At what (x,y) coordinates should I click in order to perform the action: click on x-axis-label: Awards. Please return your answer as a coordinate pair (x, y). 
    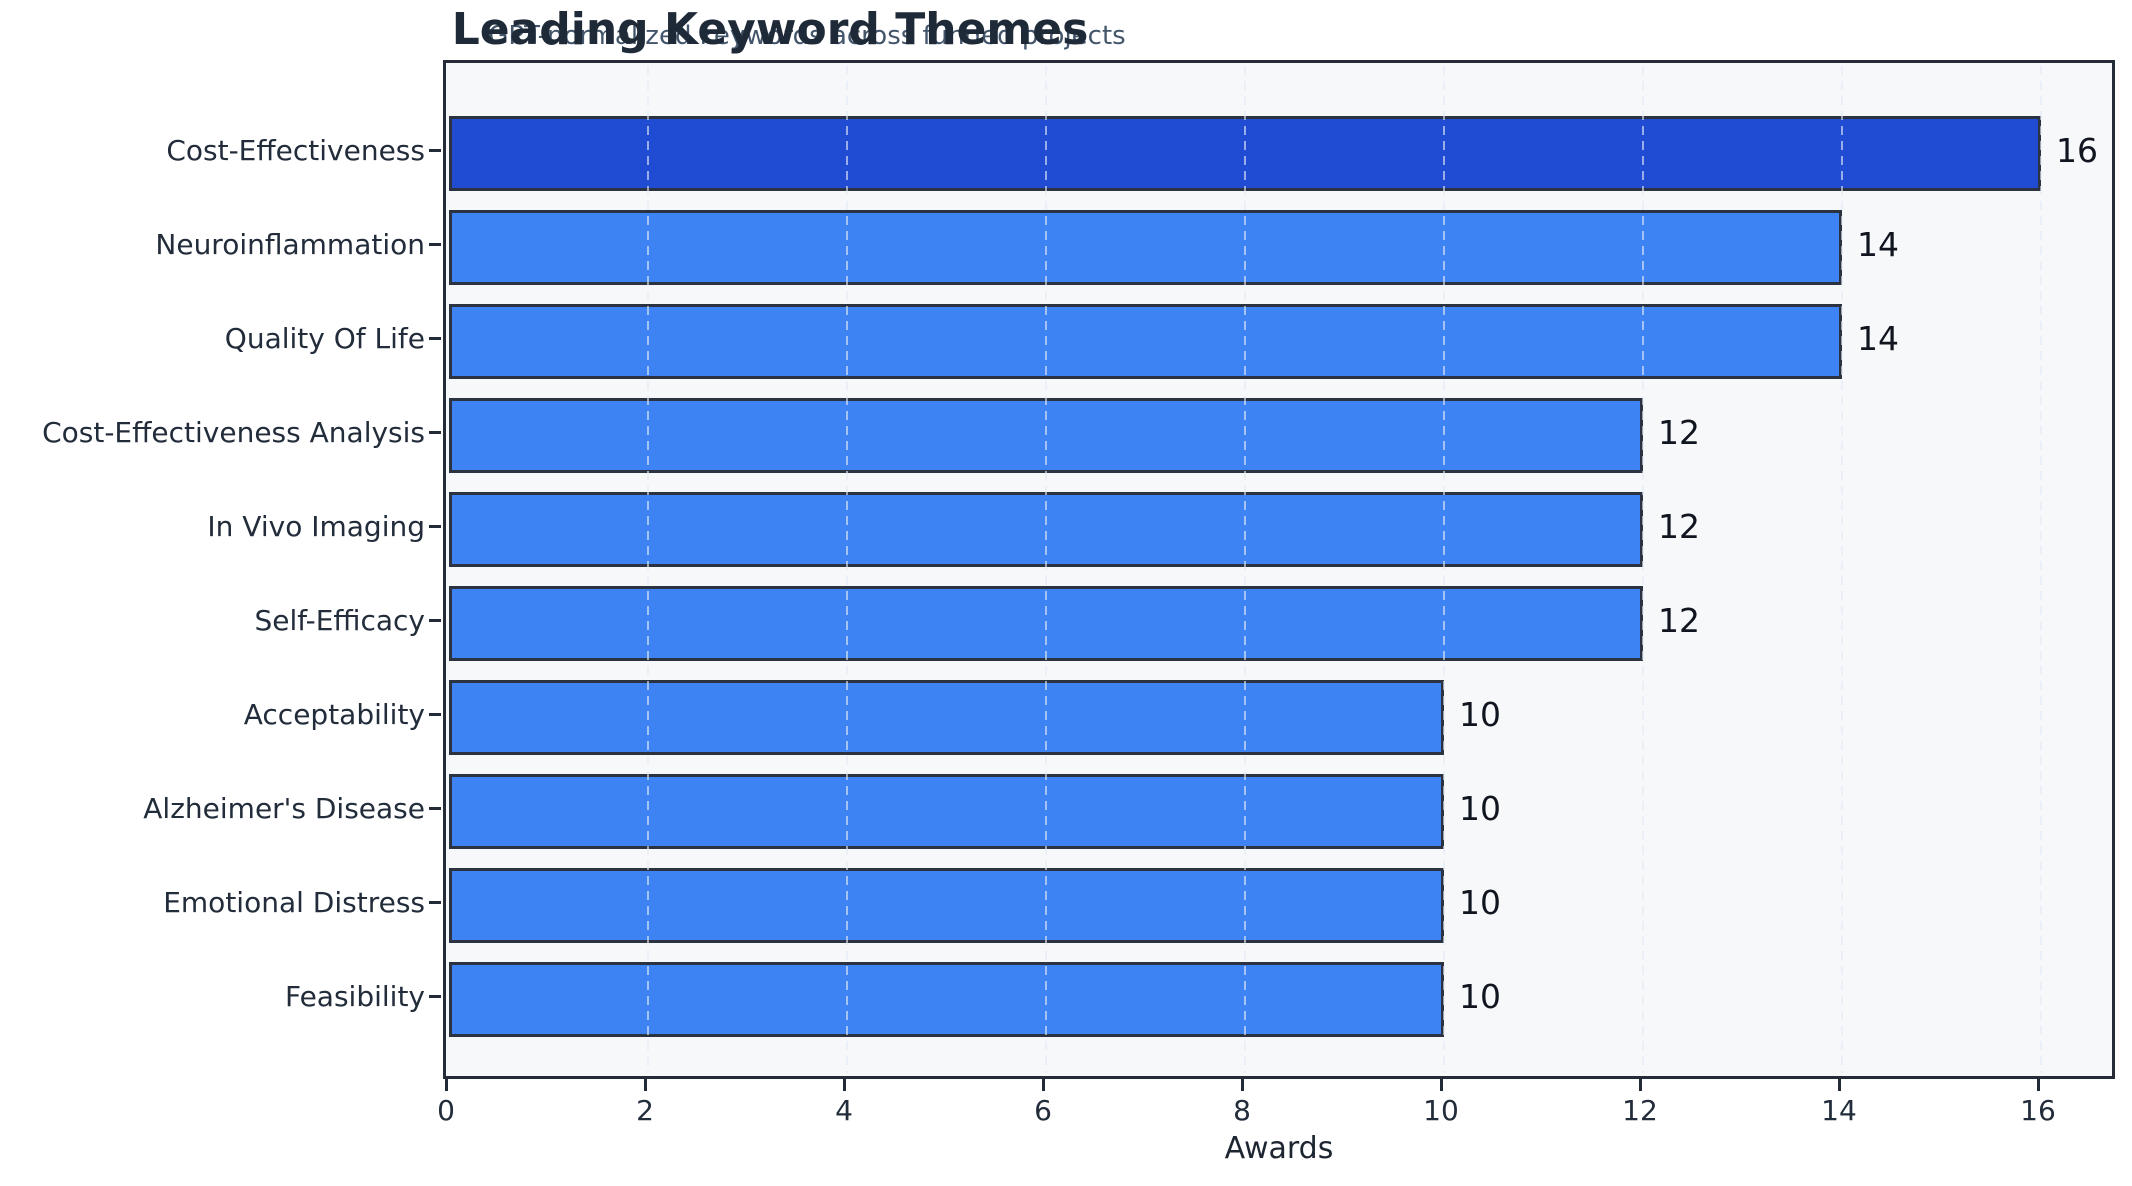
    Looking at the image, I should click on (1279, 1148).